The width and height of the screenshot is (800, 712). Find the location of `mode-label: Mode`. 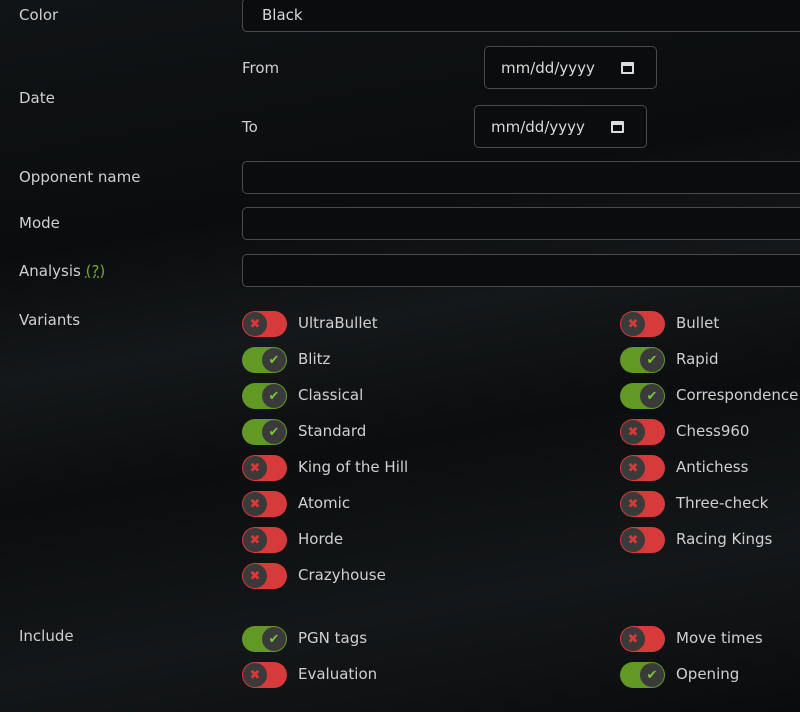

mode-label: Mode is located at coordinates (39, 223).